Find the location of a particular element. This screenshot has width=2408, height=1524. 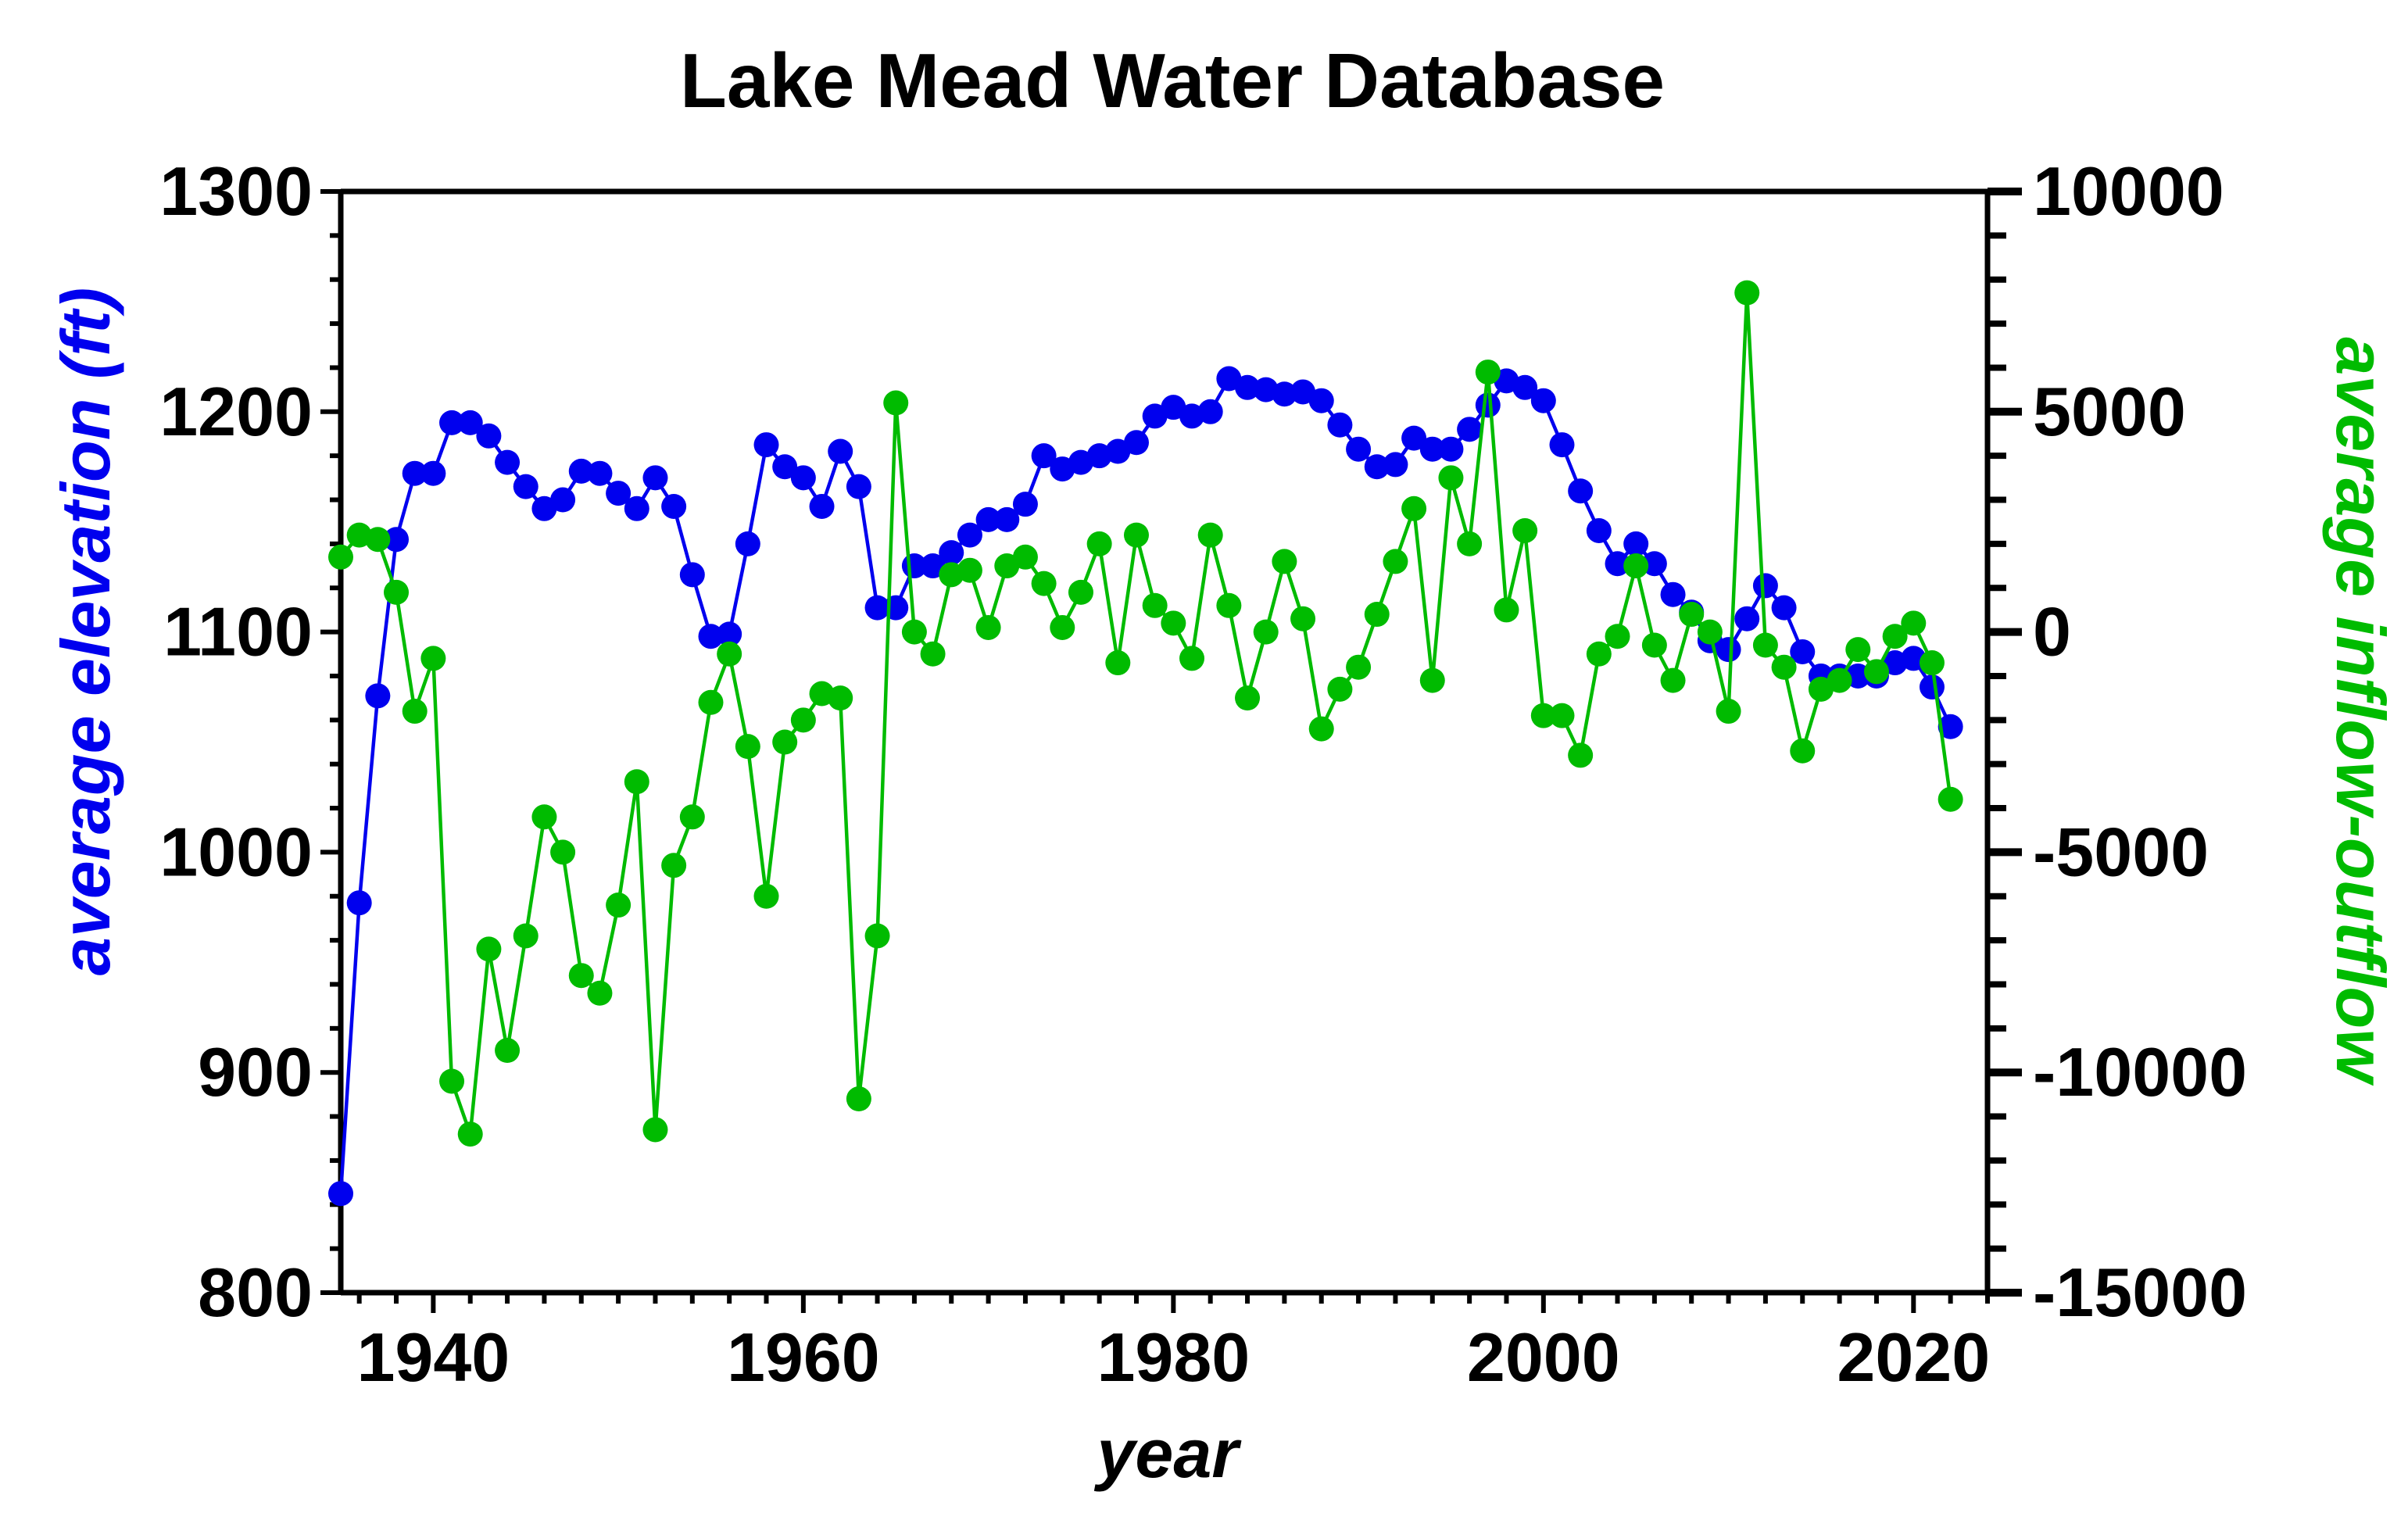

y-tick-label: 1300 is located at coordinates (236, 191).